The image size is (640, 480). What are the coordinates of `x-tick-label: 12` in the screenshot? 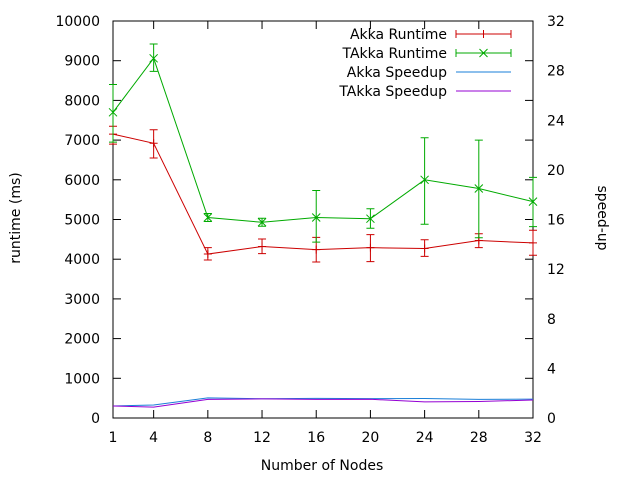 It's located at (262, 438).